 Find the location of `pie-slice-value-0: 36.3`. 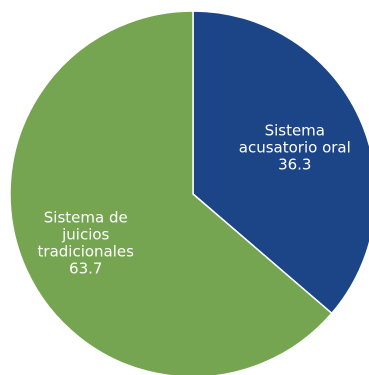

pie-slice-value-0: 36.3 is located at coordinates (294, 164).